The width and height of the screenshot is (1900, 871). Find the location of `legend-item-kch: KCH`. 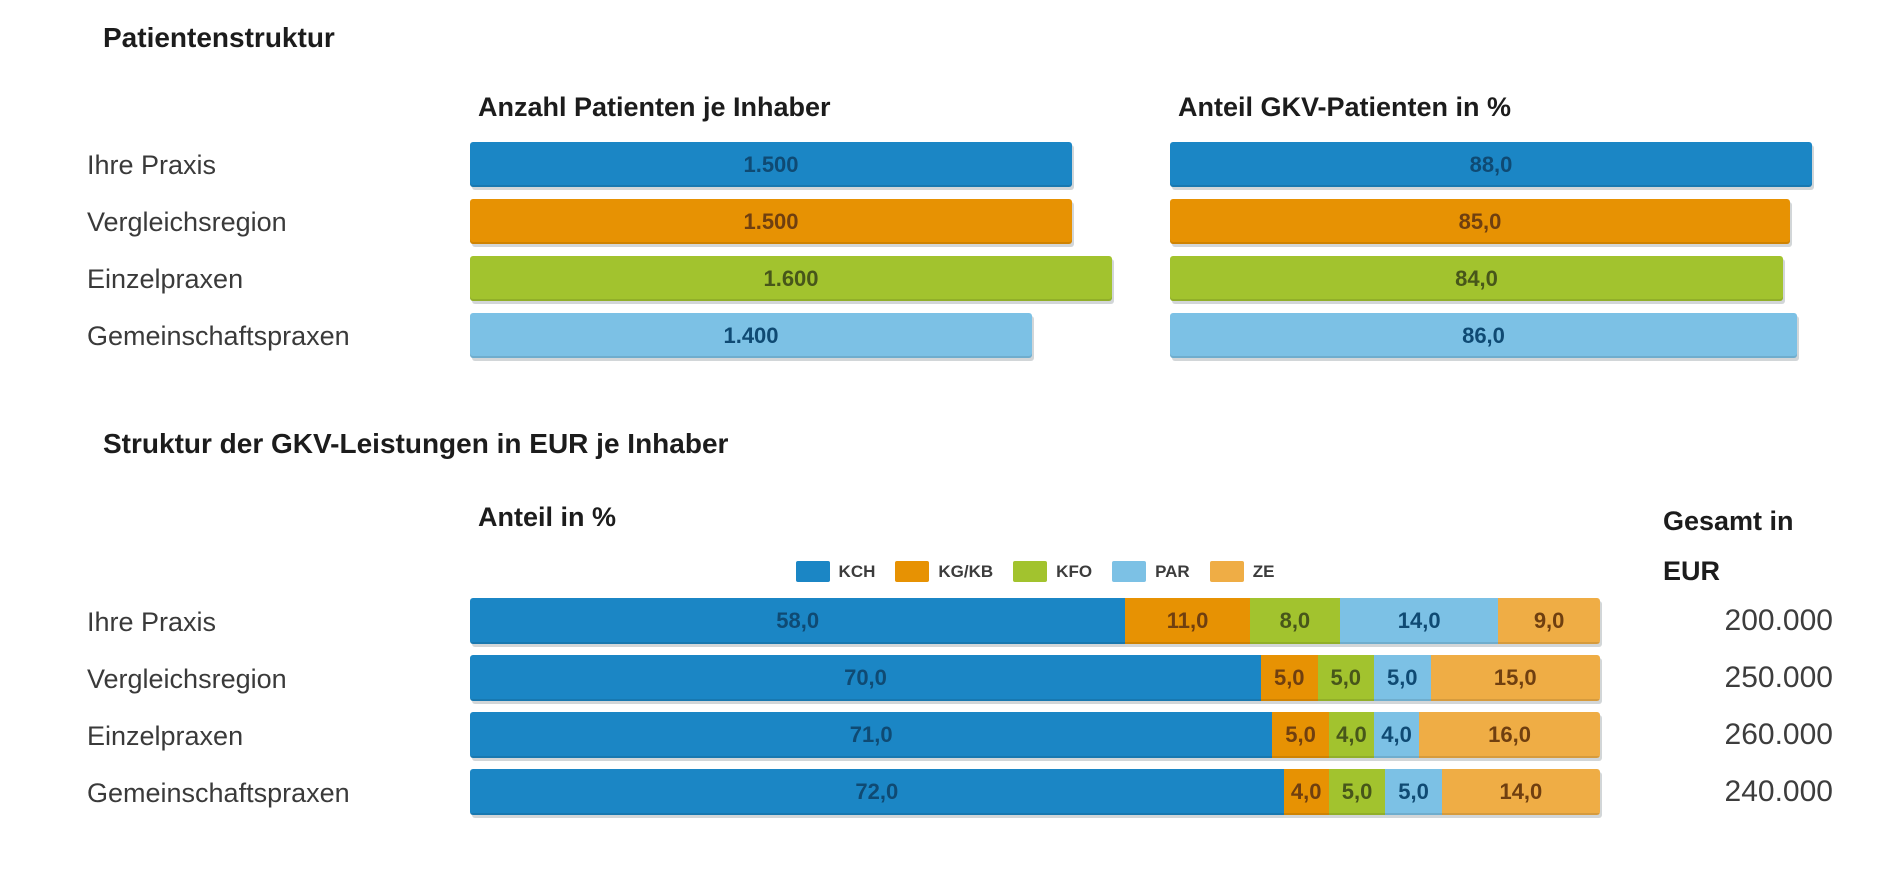

legend-item-kch: KCH is located at coordinates (835, 571).